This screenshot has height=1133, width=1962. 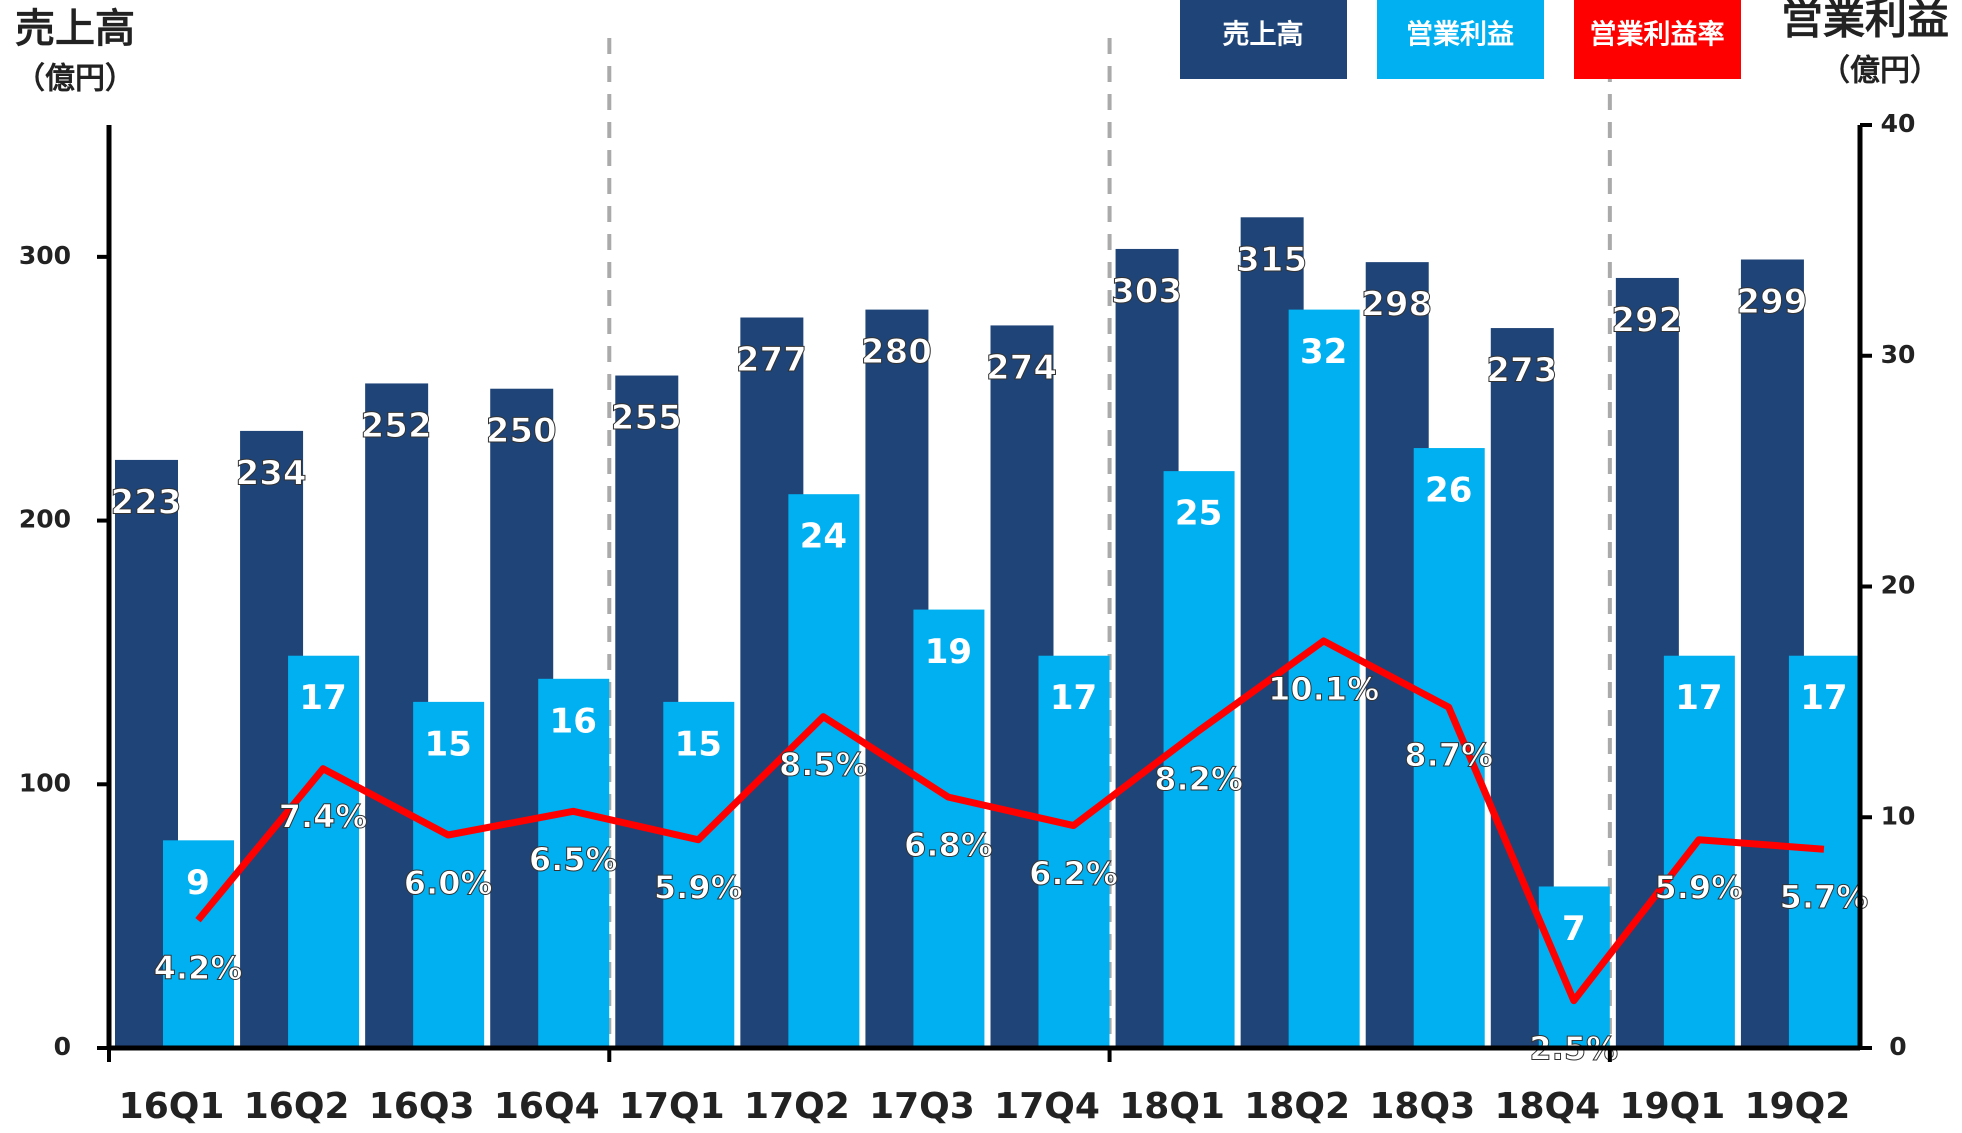 What do you see at coordinates (1657, 35) in the screenshot?
I see `legend-label: 営業利益率` at bounding box center [1657, 35].